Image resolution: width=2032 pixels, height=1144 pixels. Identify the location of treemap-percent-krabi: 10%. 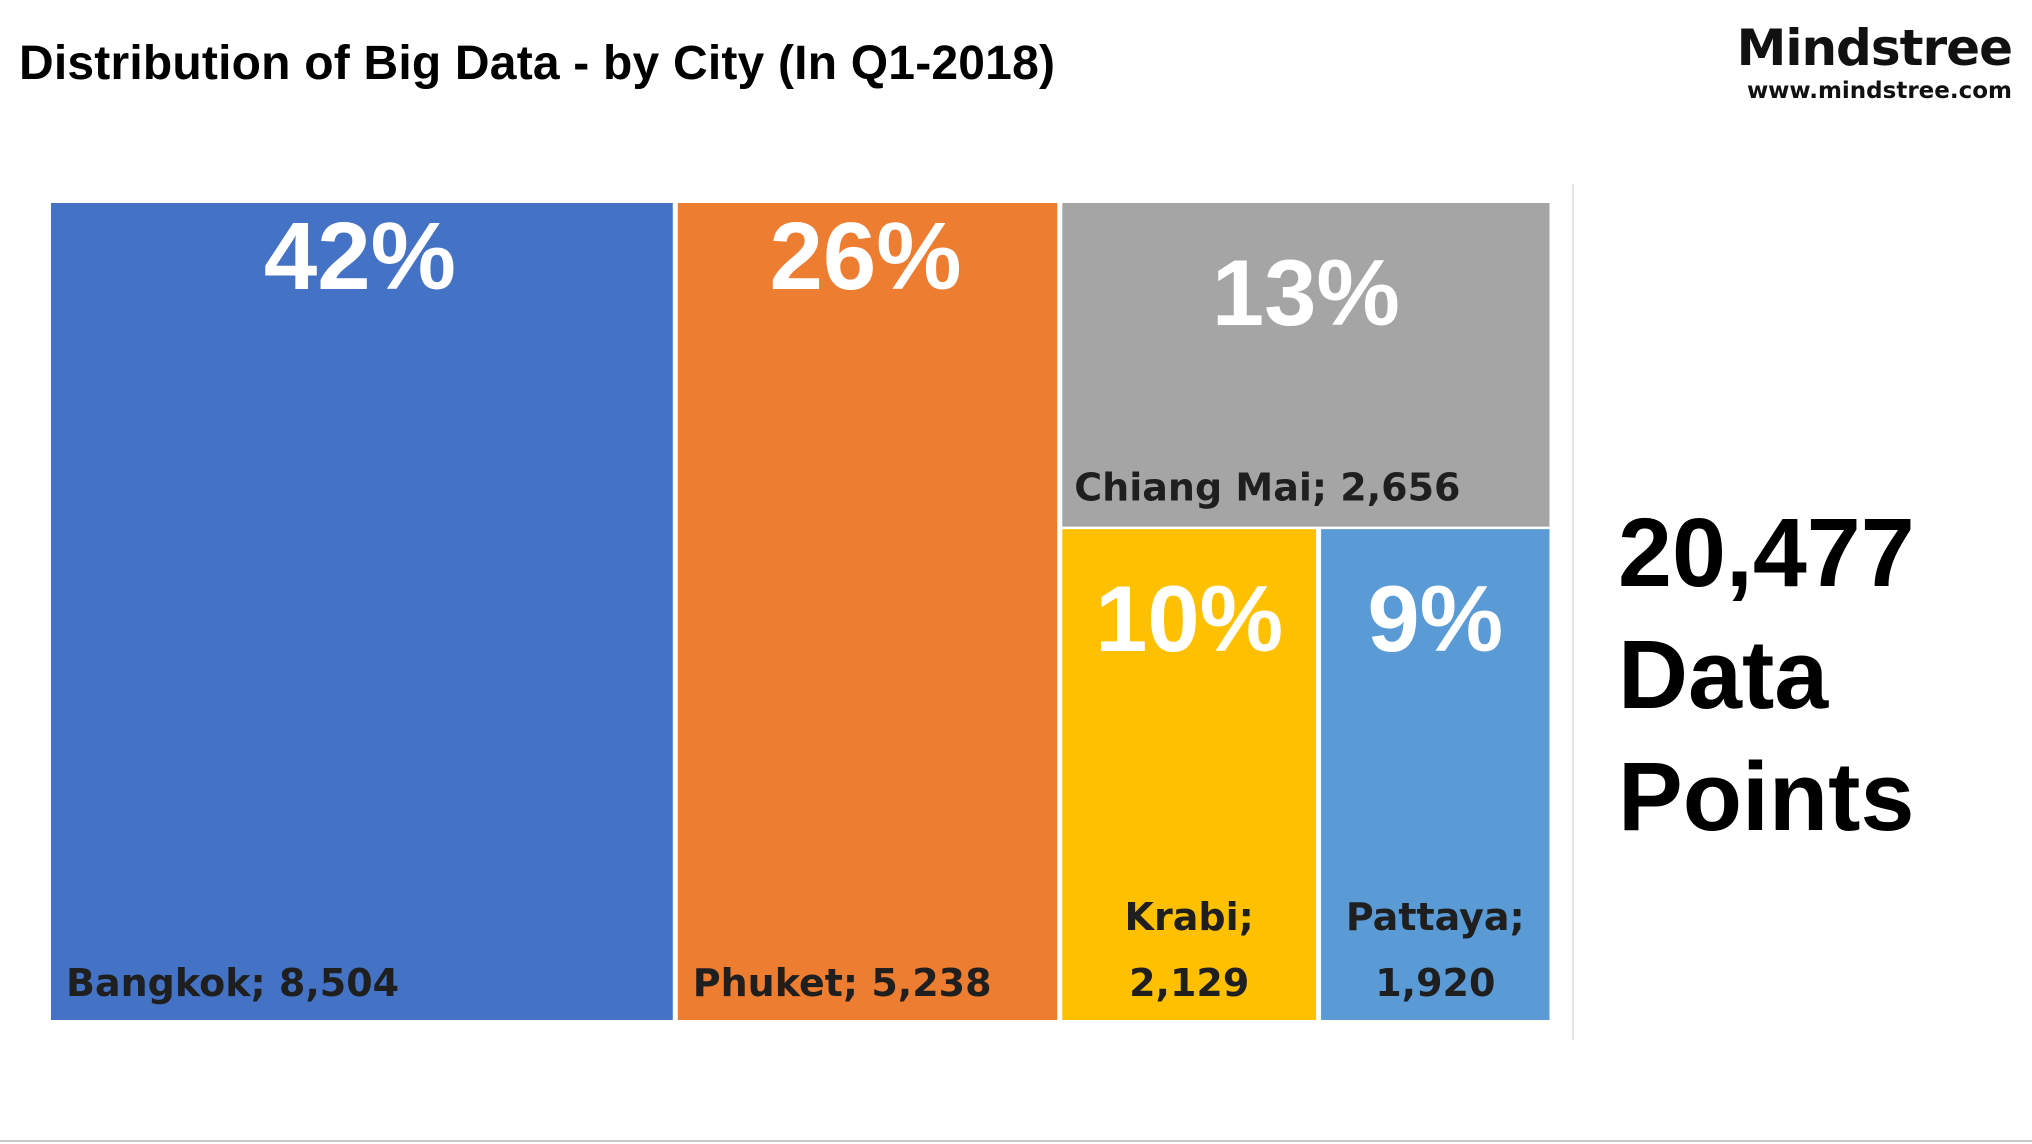
(1189, 618).